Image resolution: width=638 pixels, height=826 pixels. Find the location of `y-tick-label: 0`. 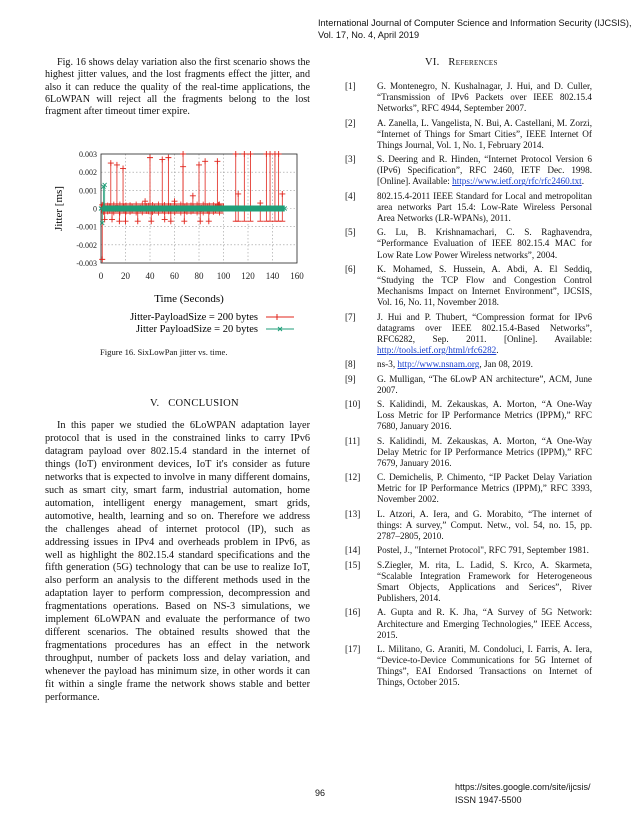

y-tick-label: 0 is located at coordinates (95, 209).